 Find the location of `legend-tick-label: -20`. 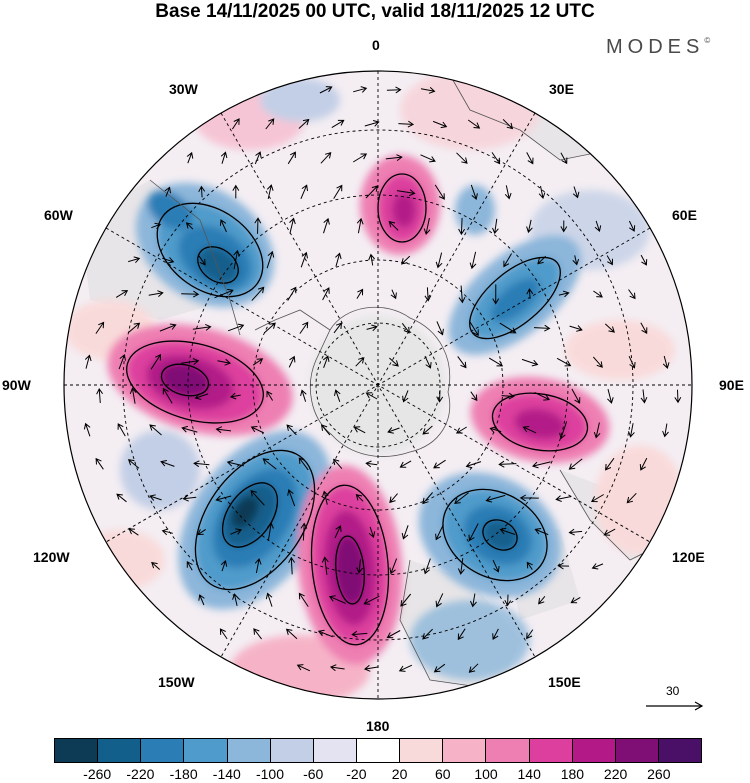

legend-tick-label: -20 is located at coordinates (356, 774).